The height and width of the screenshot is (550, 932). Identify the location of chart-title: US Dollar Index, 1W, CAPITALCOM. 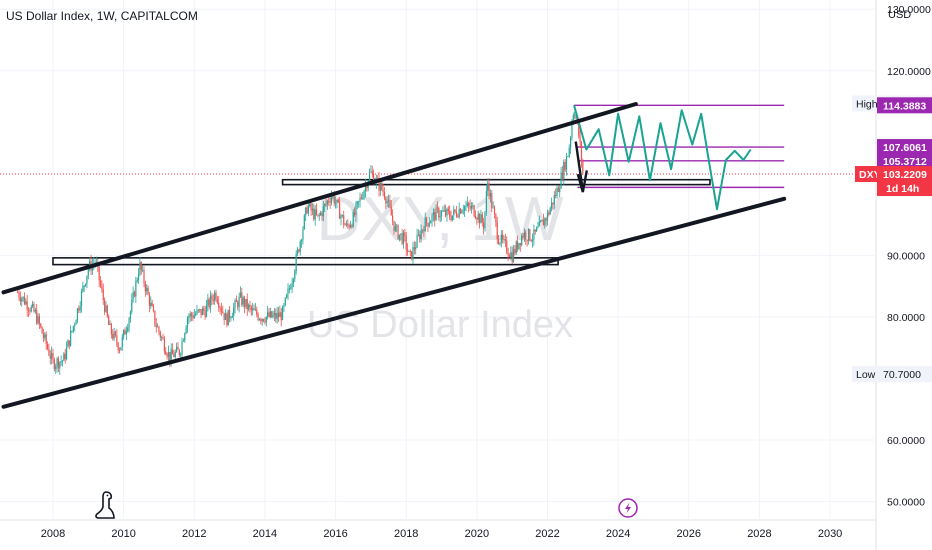
(102, 16).